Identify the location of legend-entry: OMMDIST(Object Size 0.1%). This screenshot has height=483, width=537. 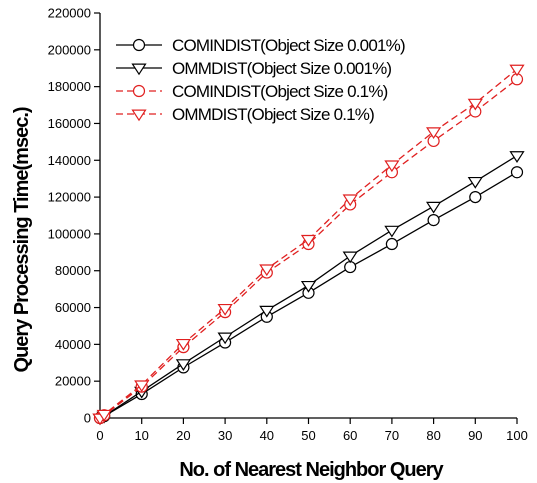
(245, 114).